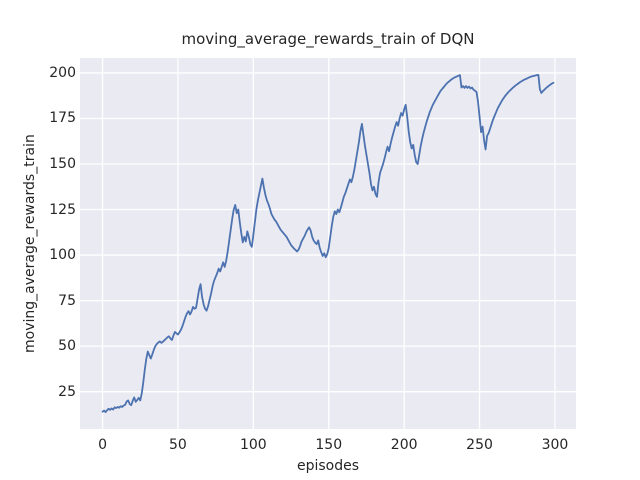 The width and height of the screenshot is (640, 480). What do you see at coordinates (328, 39) in the screenshot?
I see `chart-title: moving_average_rewards_train of DQN` at bounding box center [328, 39].